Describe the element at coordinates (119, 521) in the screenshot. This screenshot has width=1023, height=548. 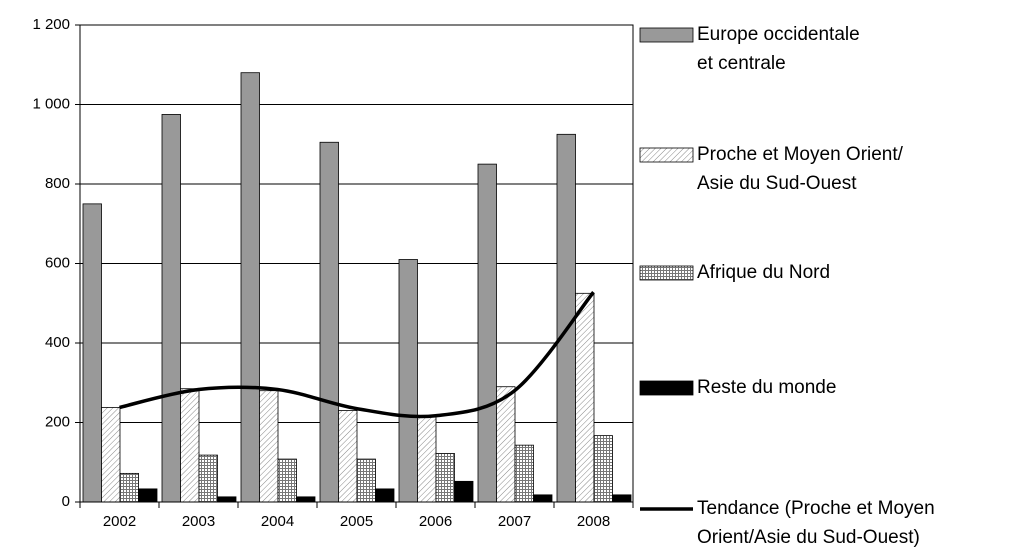
I see `x-tick-label: 2002` at that location.